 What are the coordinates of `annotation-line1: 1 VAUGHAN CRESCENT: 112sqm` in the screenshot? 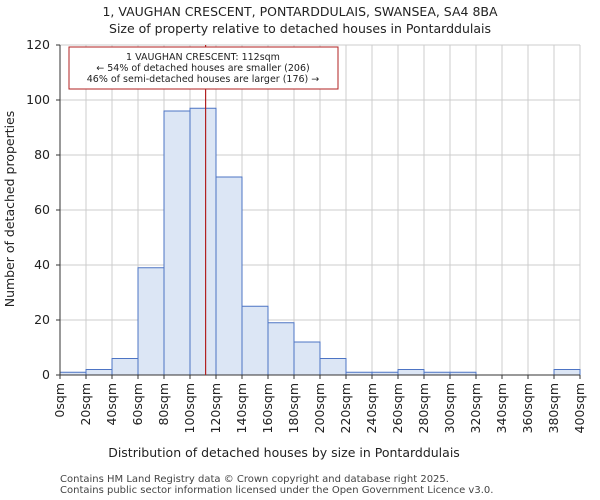 It's located at (203, 57).